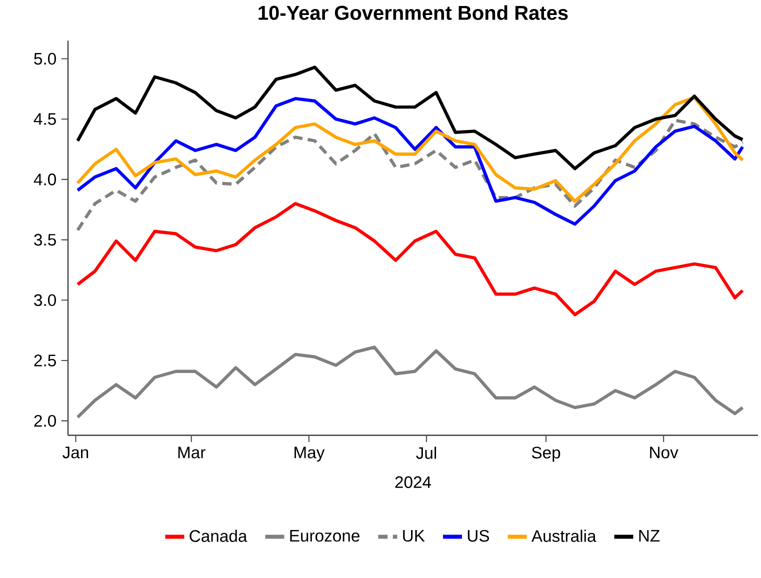 The image size is (761, 578). Describe the element at coordinates (664, 452) in the screenshot. I see `x-tick-label: Nov` at that location.